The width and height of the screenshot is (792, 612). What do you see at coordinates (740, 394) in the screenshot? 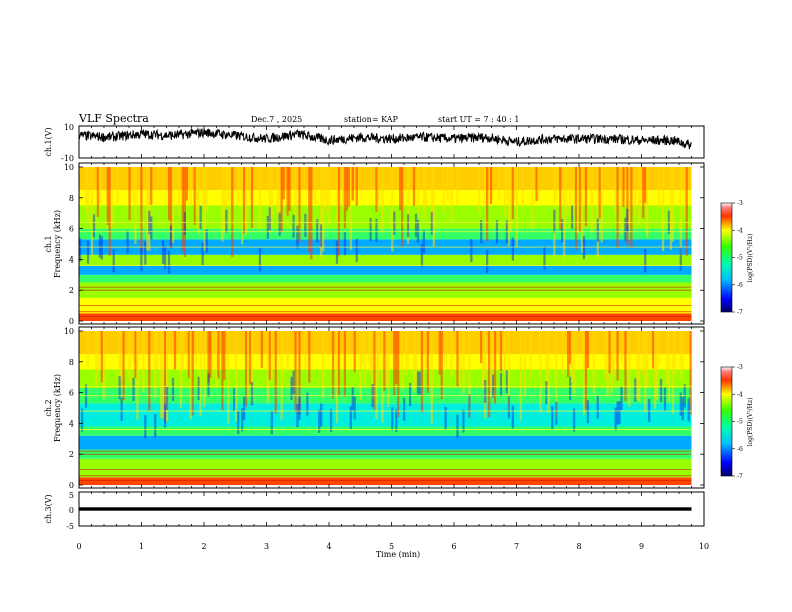
I see `colorbar-tick-label: -4` at bounding box center [740, 394].